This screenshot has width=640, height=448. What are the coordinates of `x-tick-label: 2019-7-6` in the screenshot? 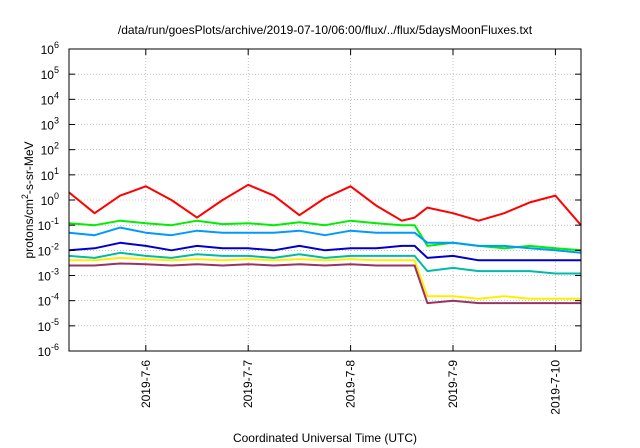 It's located at (146, 384).